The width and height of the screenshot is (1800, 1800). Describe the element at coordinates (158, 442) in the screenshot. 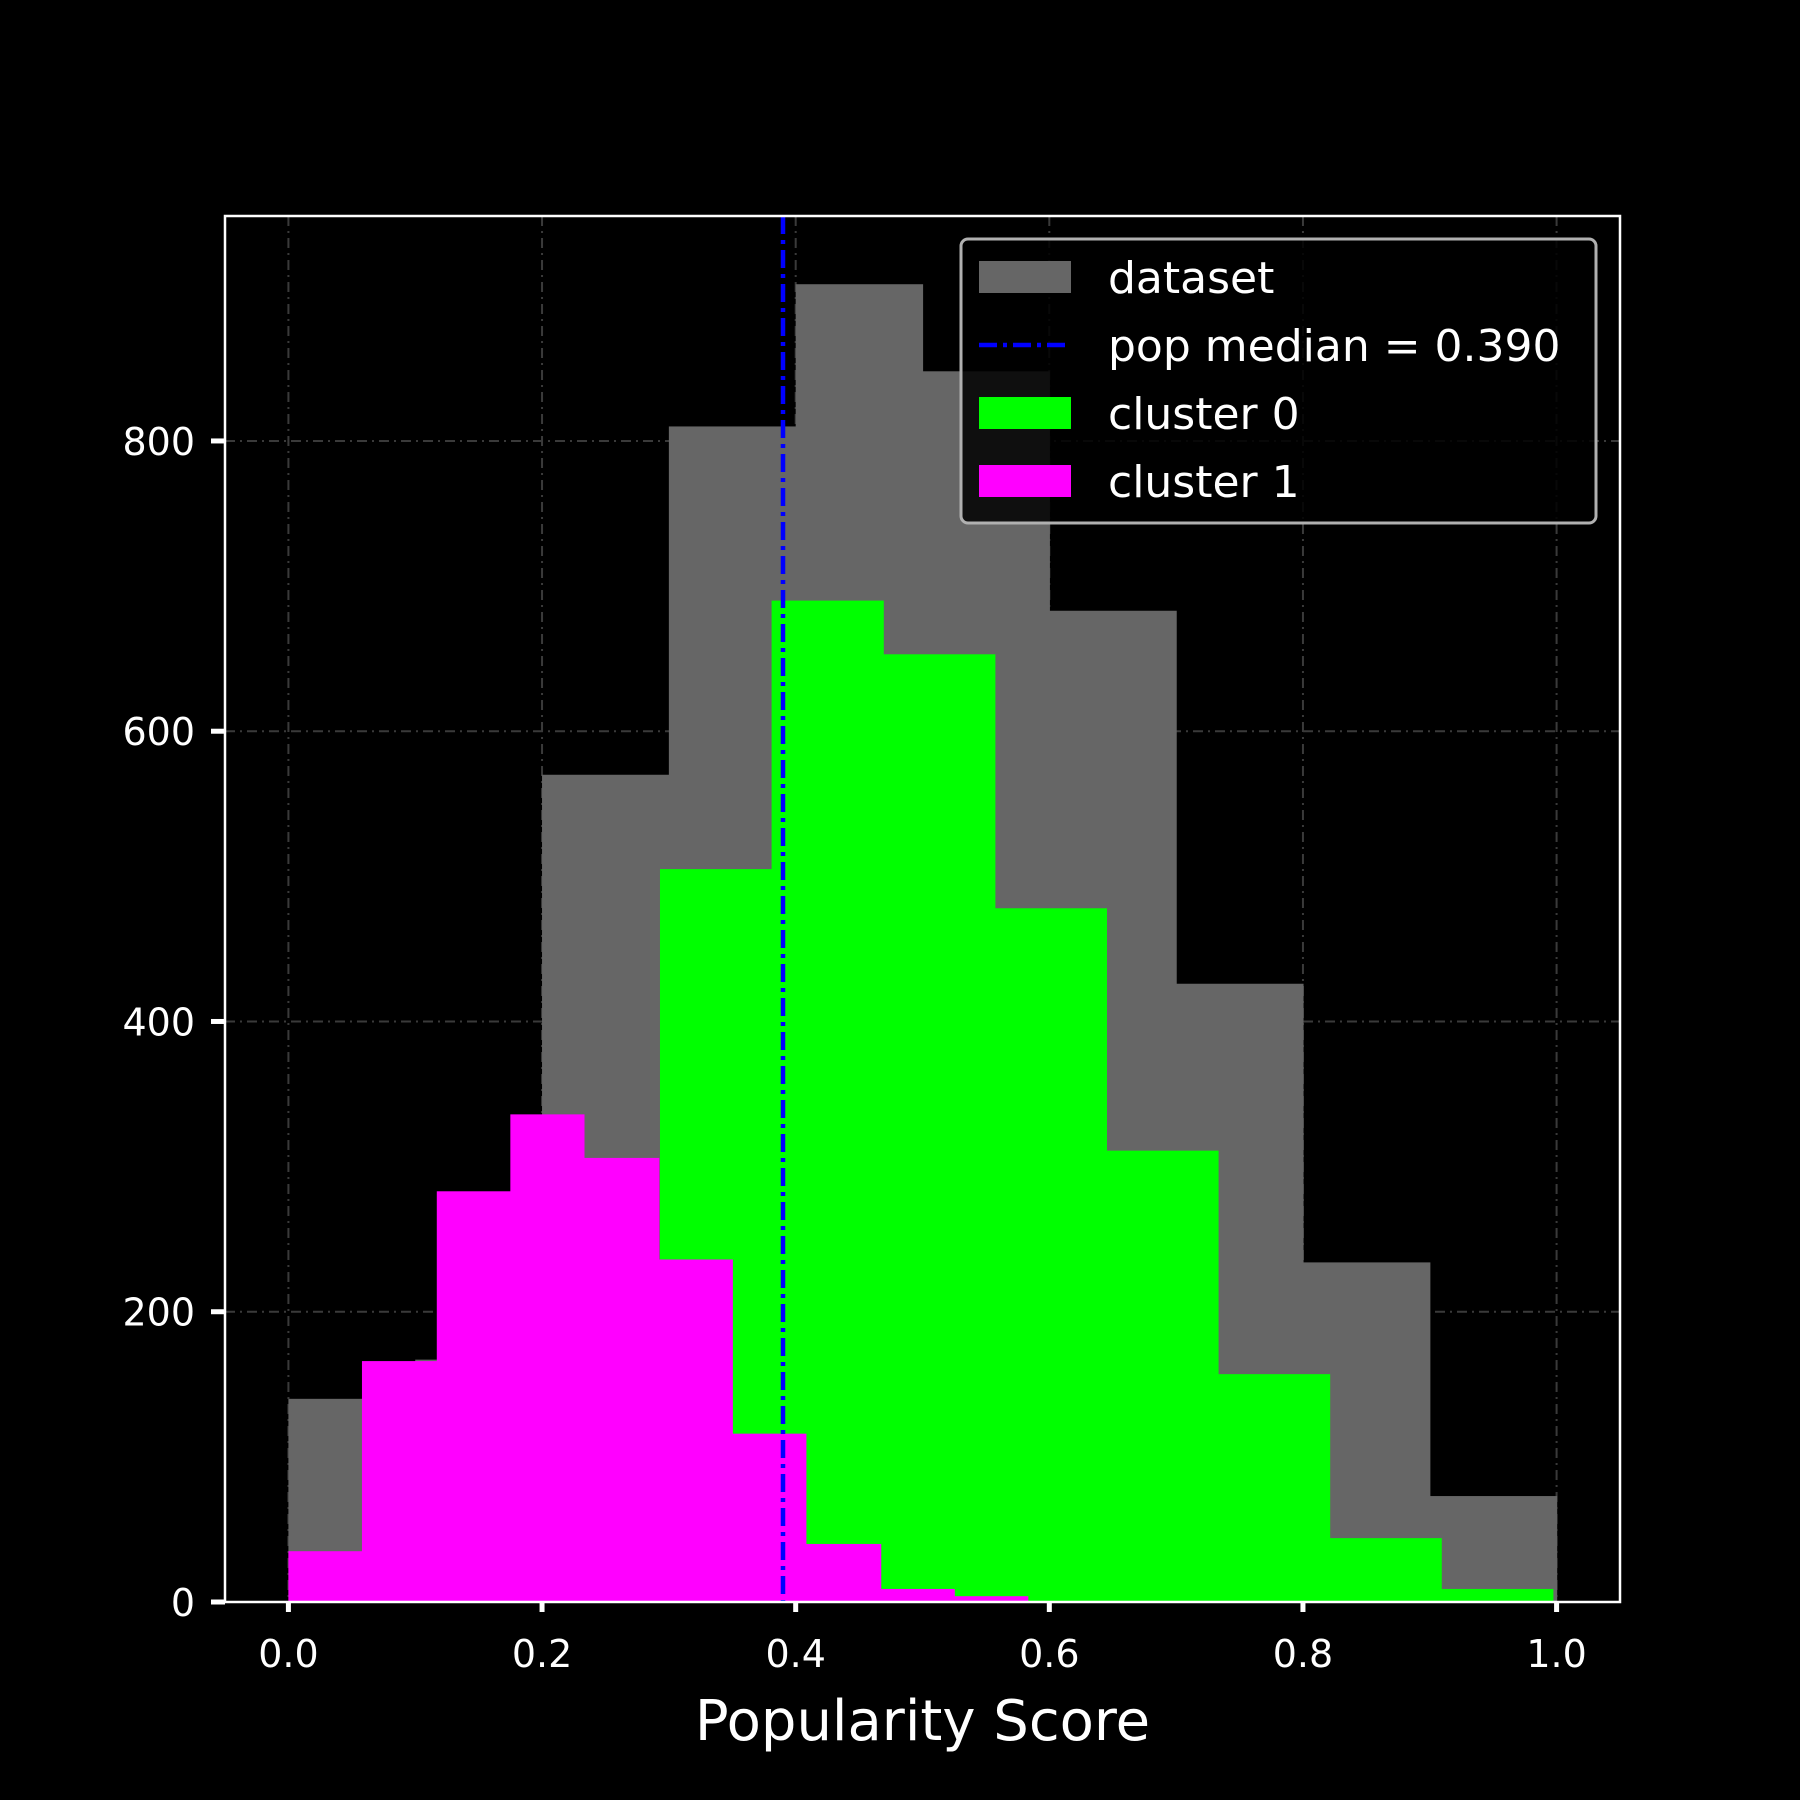

I see `y-tick-label: 800` at that location.